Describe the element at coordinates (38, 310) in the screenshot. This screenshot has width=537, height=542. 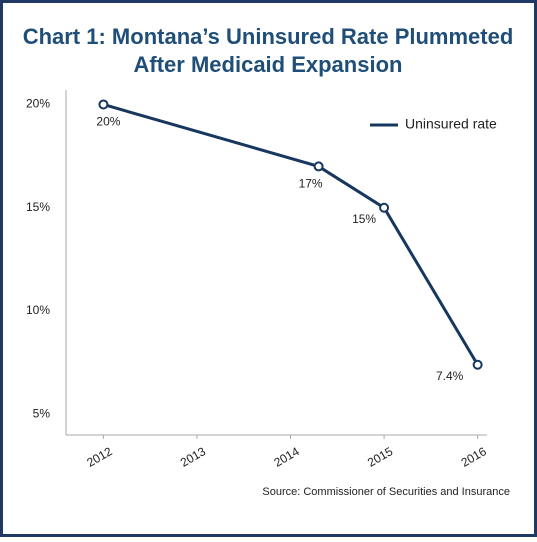
I see `y-tick-label: 10%` at that location.